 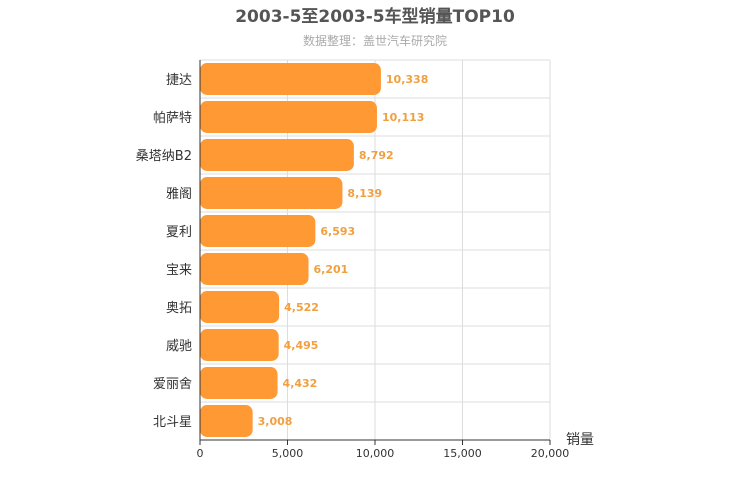 What do you see at coordinates (172, 422) in the screenshot?
I see `category-label: 北斗星` at bounding box center [172, 422].